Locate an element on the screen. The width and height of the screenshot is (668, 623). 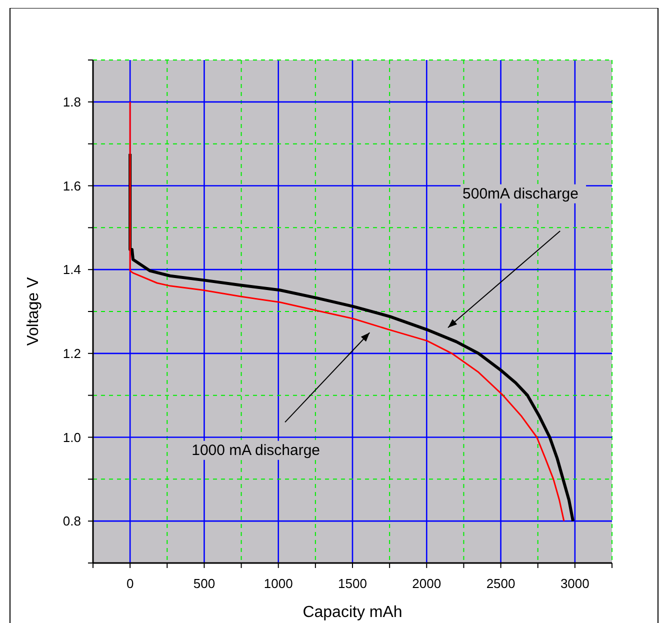
y-tick-label: 1.2 is located at coordinates (71, 353).